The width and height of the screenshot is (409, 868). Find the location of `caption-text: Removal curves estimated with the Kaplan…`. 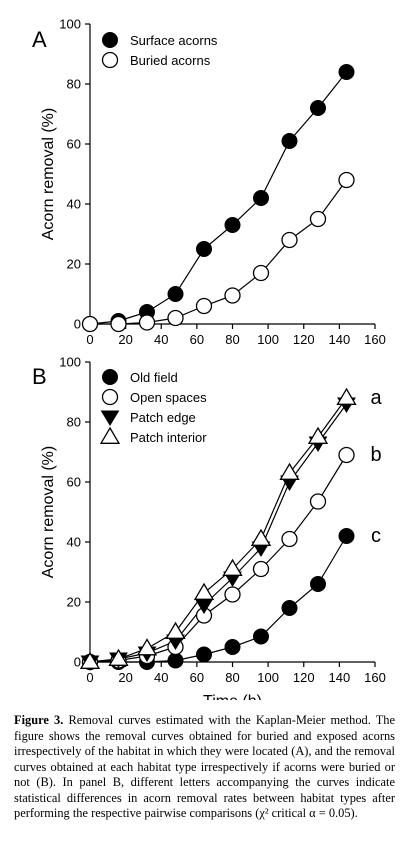

caption-text: Removal curves estimated with the Kaplan… is located at coordinates (204, 766).